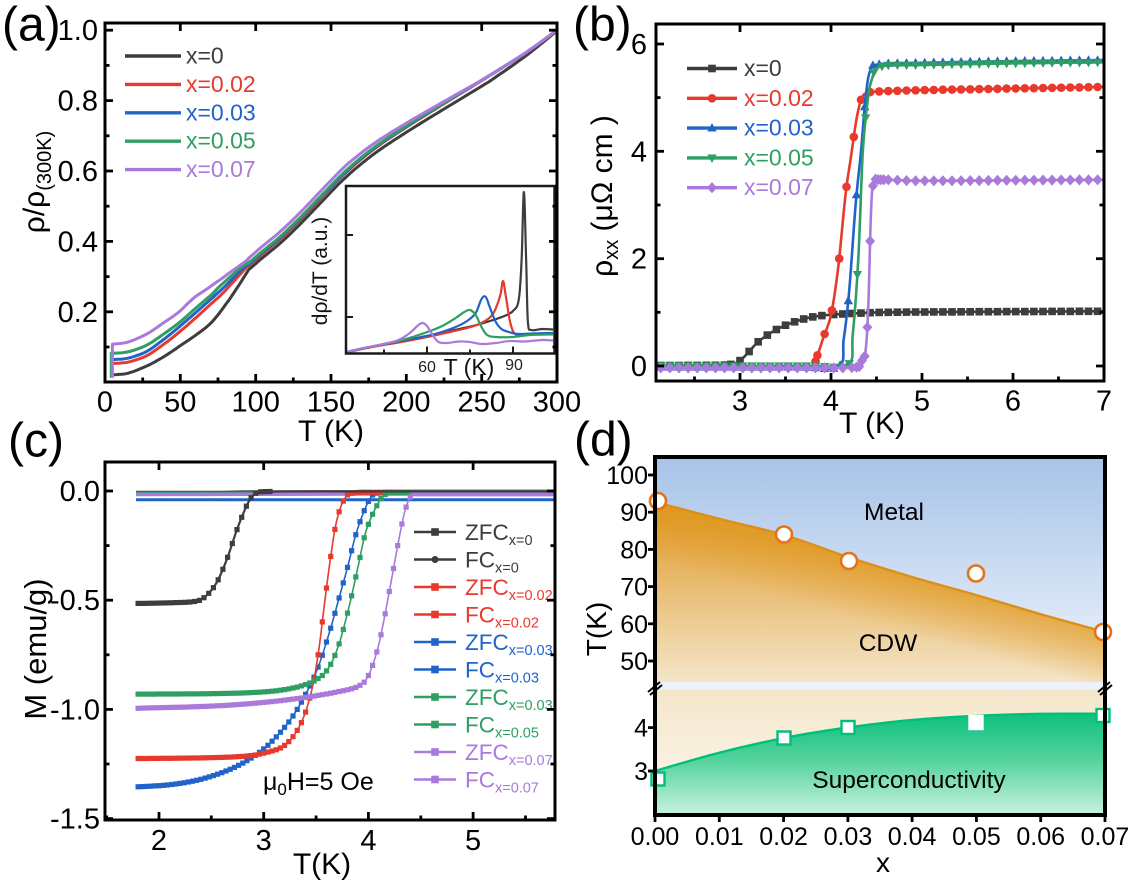 The width and height of the screenshot is (1138, 887). What do you see at coordinates (602, 26) in the screenshot?
I see `svg-text: (b)` at bounding box center [602, 26].